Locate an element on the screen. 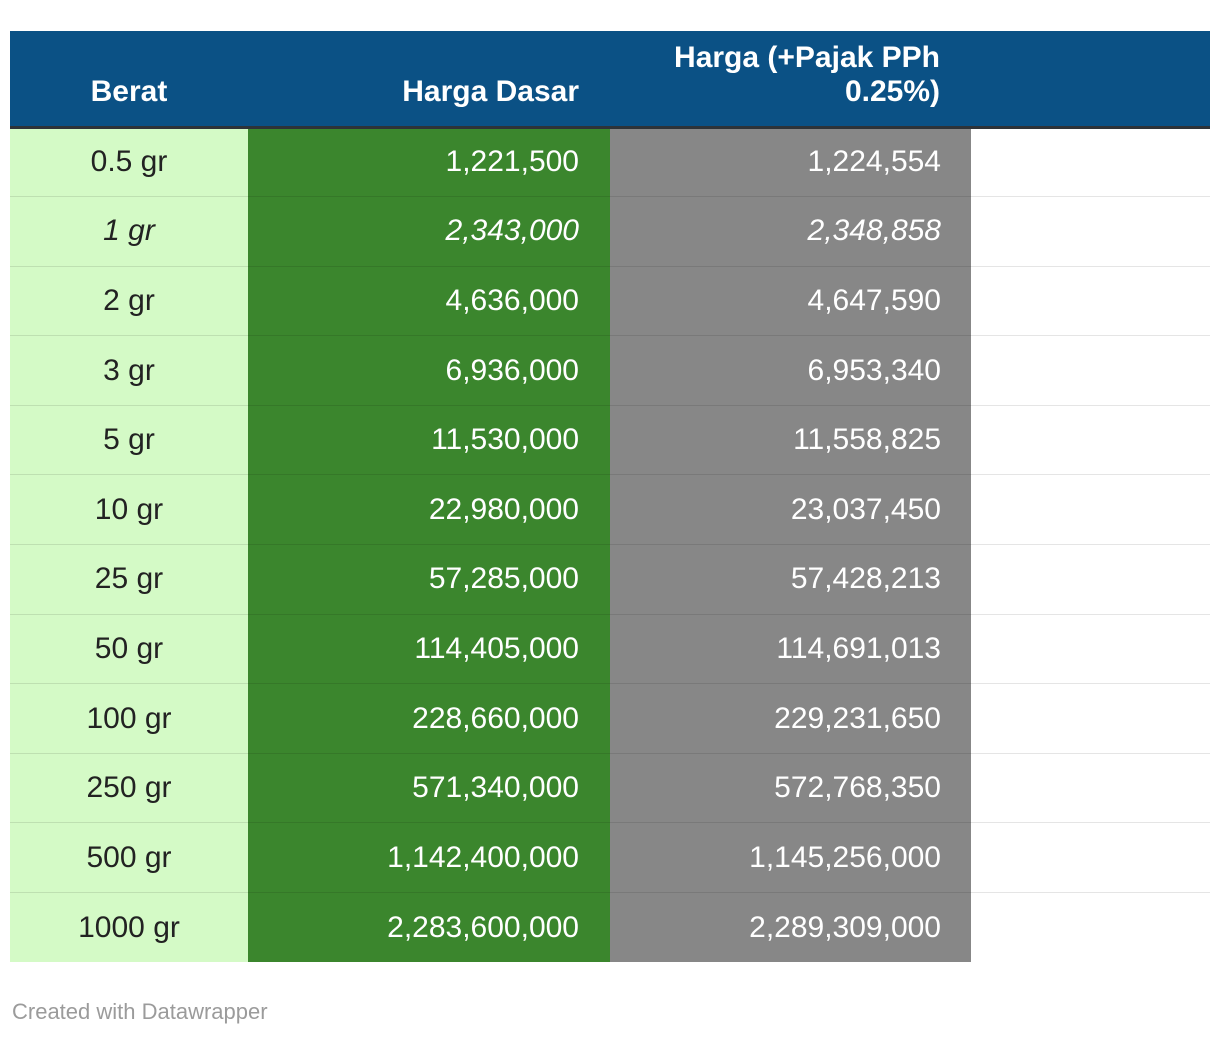 The height and width of the screenshot is (1040, 1220). cell-berat: 100 gr is located at coordinates (129, 718).